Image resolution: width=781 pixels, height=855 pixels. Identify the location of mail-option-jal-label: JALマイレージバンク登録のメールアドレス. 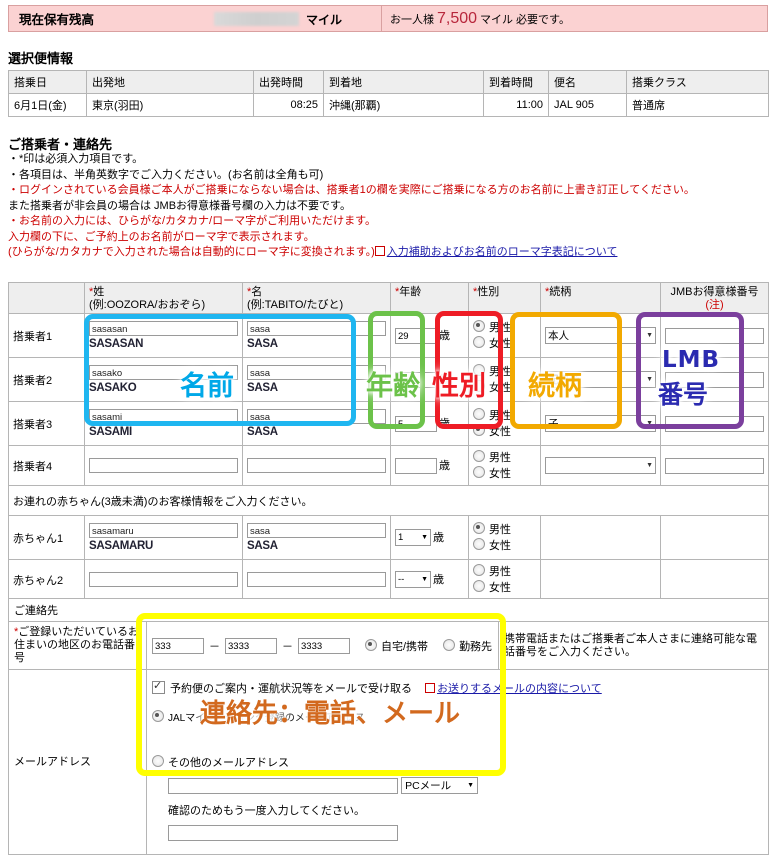
(266, 718).